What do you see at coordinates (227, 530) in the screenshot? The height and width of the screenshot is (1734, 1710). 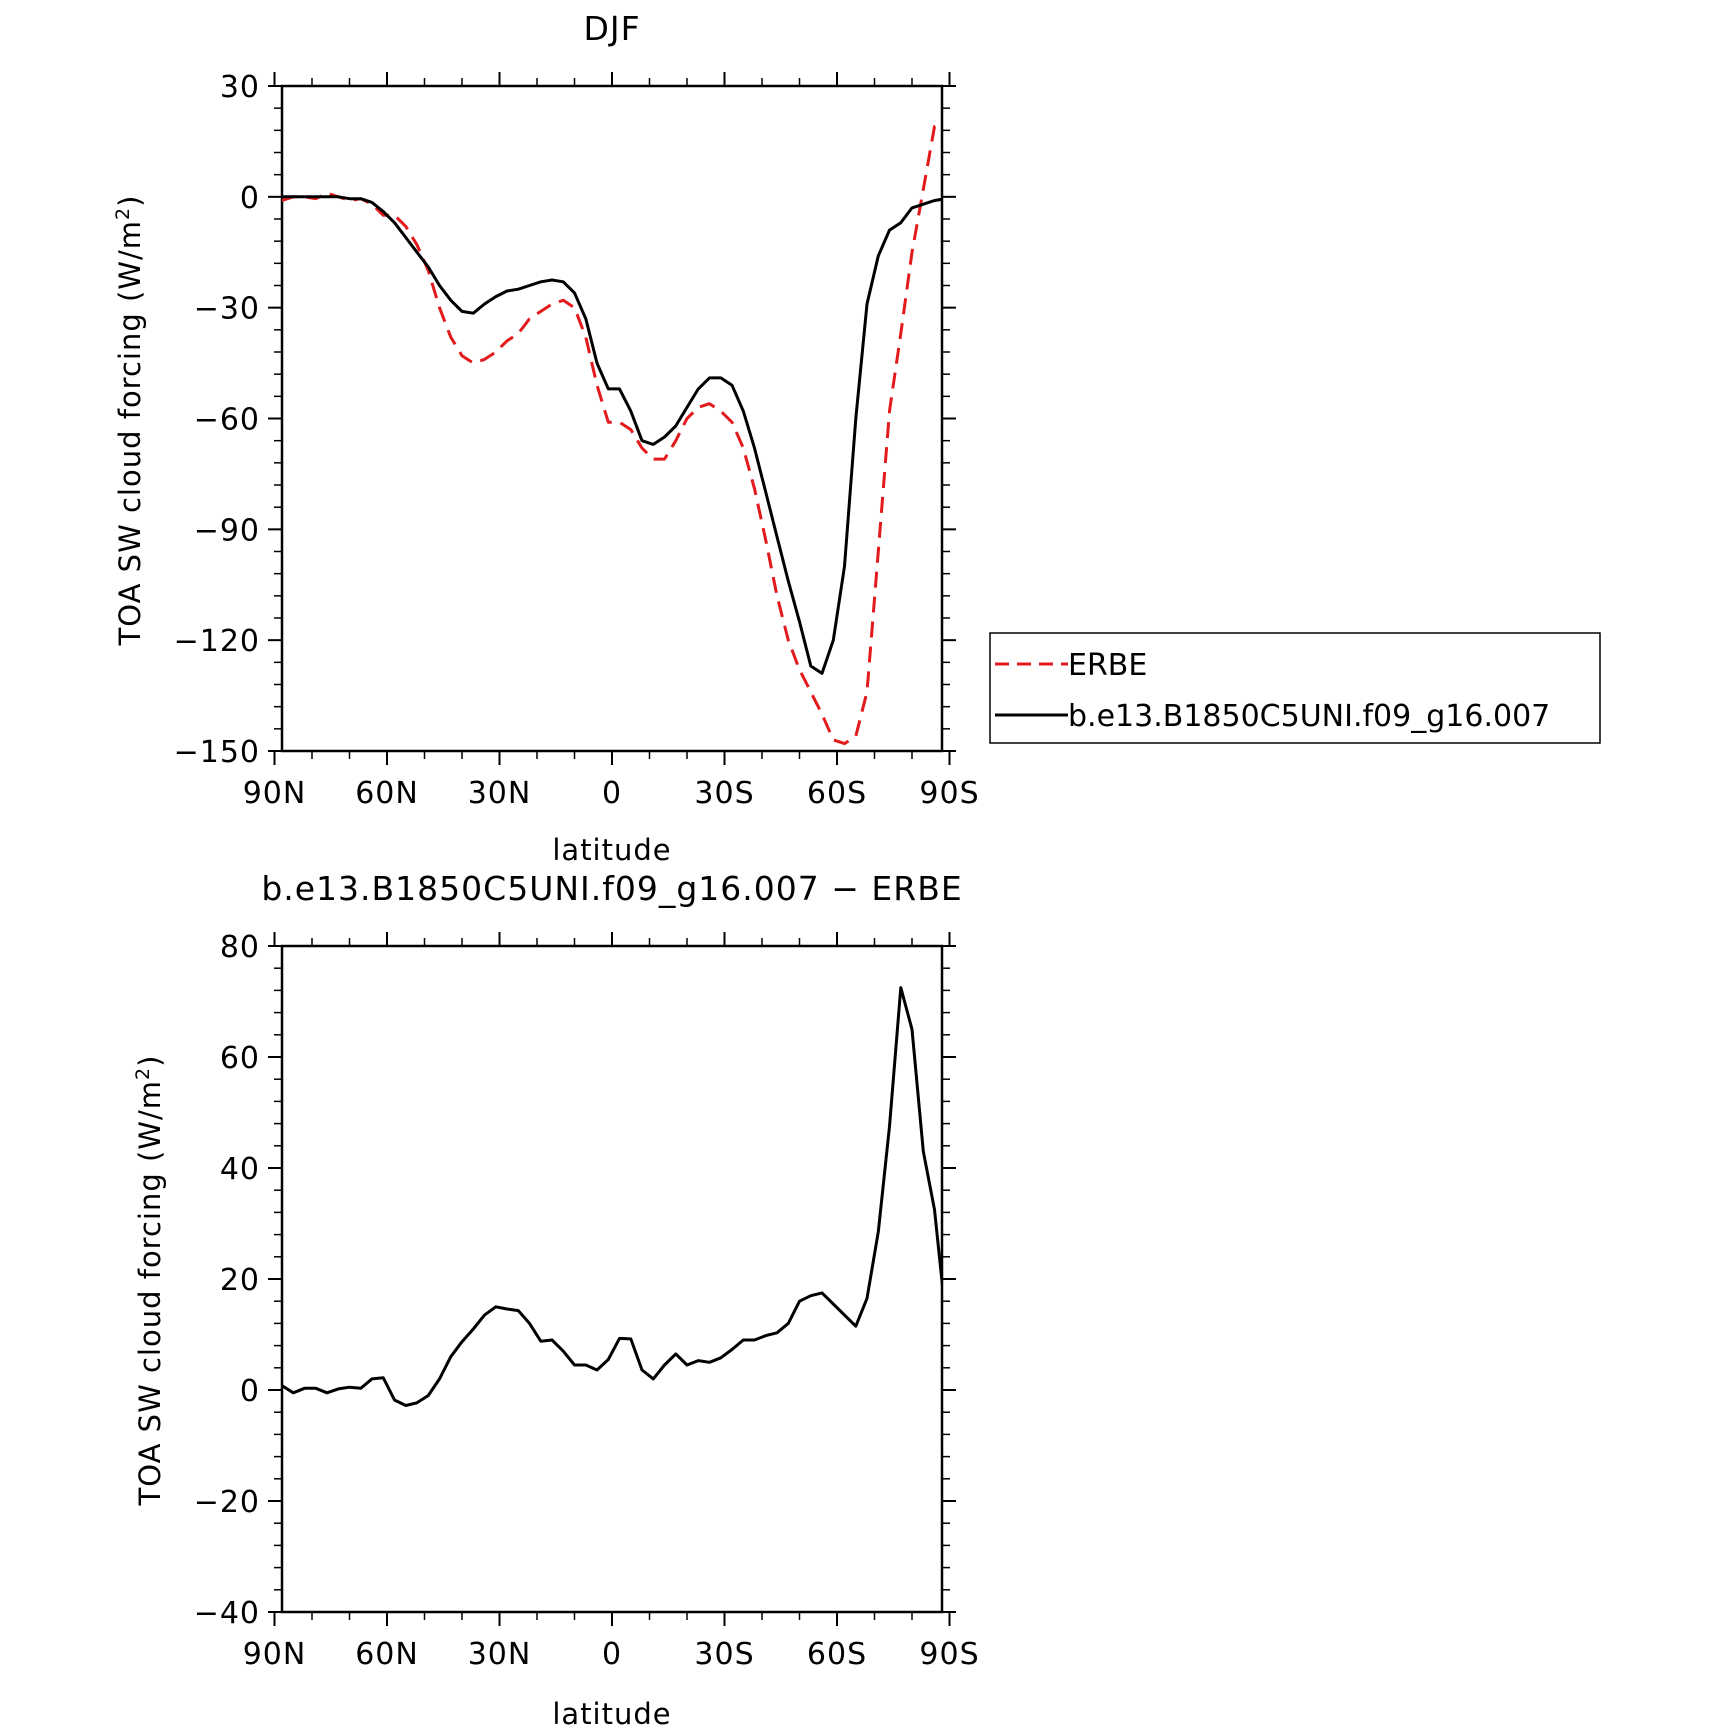 I see `y-tick-label: −90` at bounding box center [227, 530].